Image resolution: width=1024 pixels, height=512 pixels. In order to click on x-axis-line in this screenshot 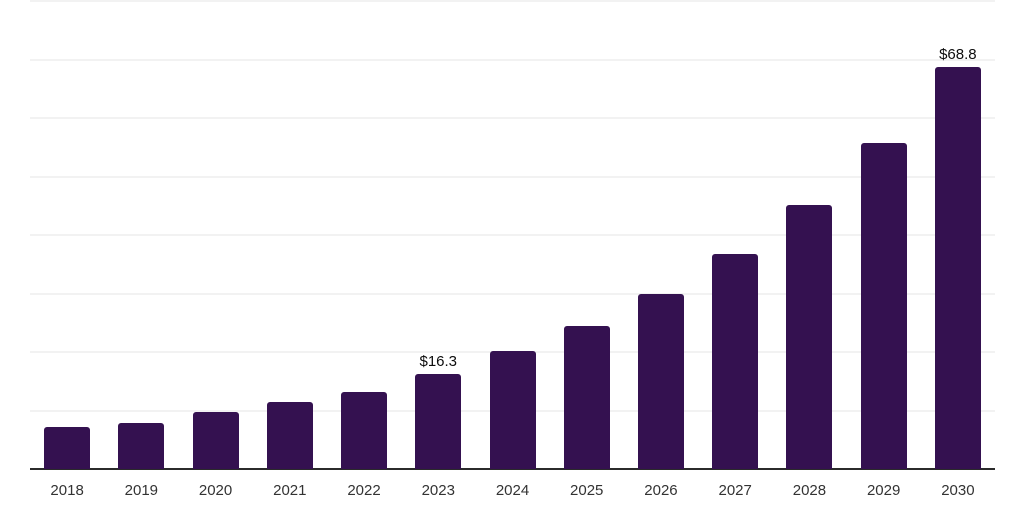, I will do `click(512, 469)`.